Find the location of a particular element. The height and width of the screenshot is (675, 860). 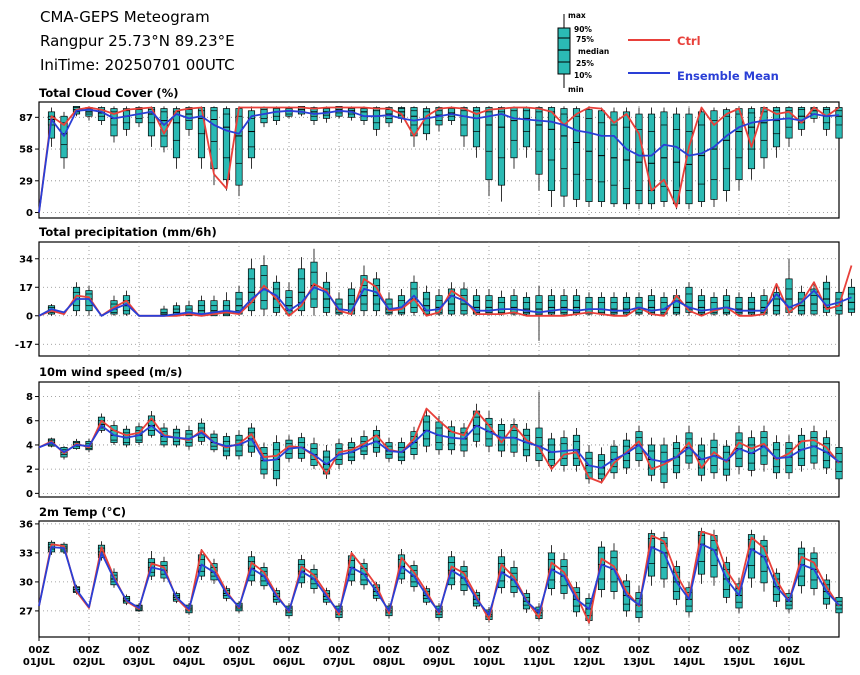

panel-title: Total Cloud Cover (%) is located at coordinates (108, 93).